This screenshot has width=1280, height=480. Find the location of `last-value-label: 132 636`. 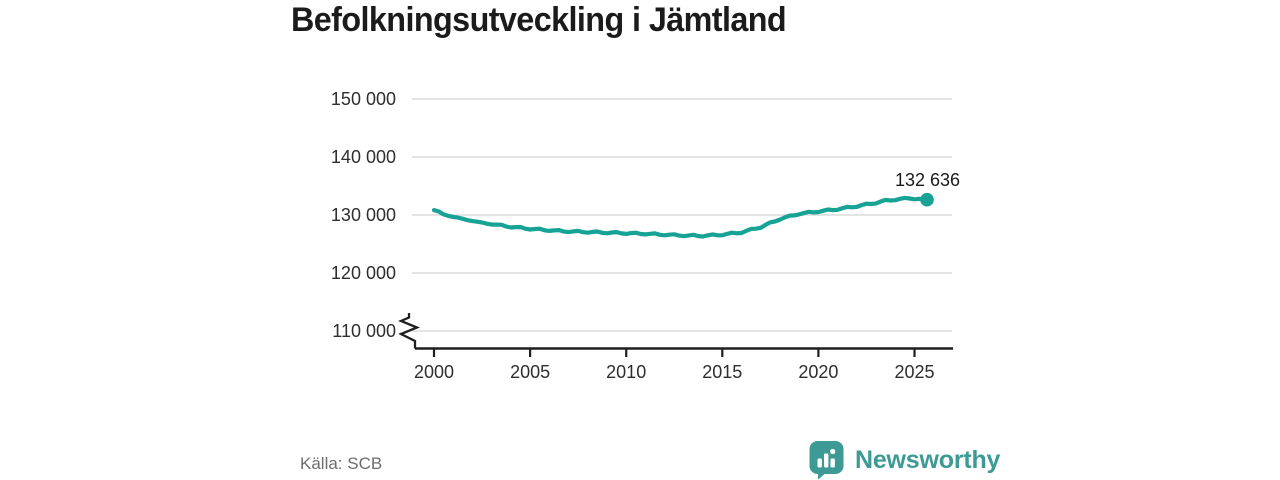

last-value-label: 132 636 is located at coordinates (927, 180).